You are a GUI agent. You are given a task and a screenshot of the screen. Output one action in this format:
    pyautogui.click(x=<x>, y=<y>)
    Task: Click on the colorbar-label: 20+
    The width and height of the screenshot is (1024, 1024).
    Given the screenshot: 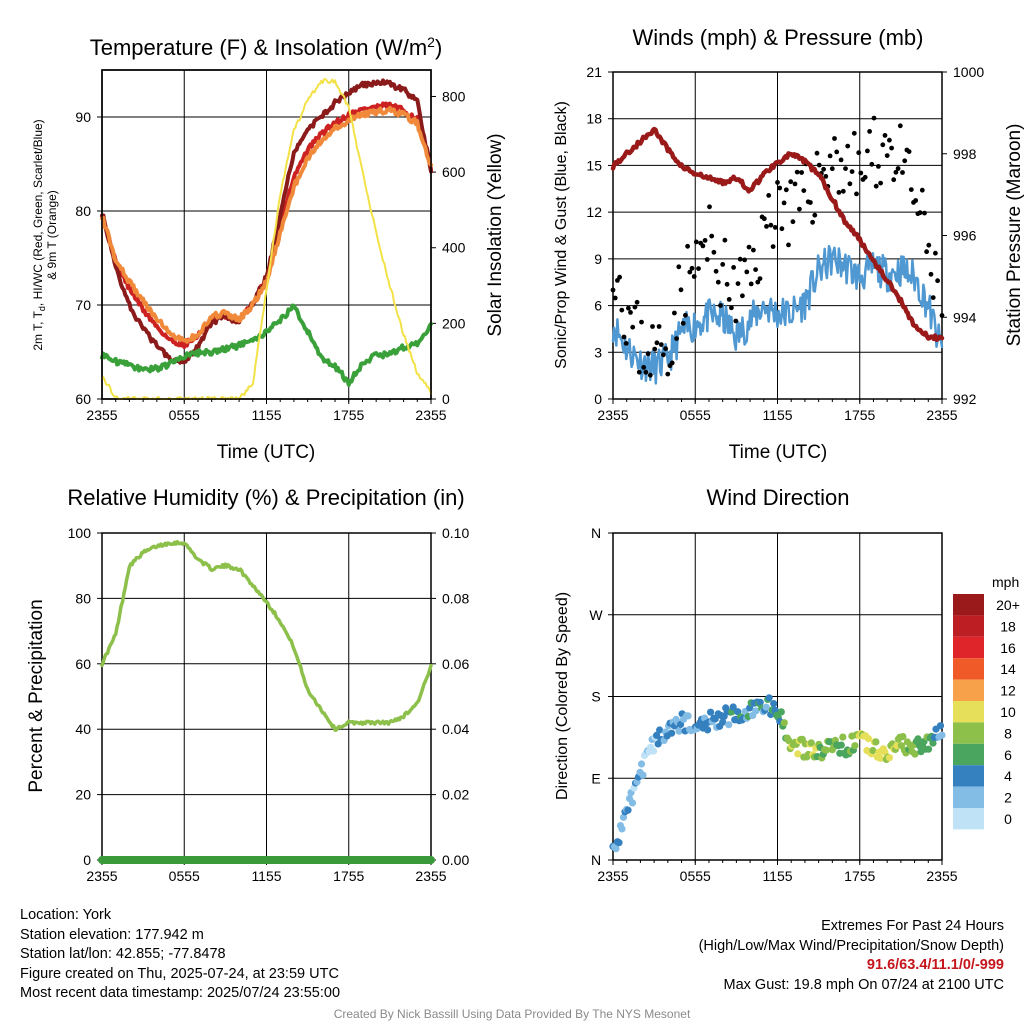 What is the action you would take?
    pyautogui.click(x=1008, y=605)
    